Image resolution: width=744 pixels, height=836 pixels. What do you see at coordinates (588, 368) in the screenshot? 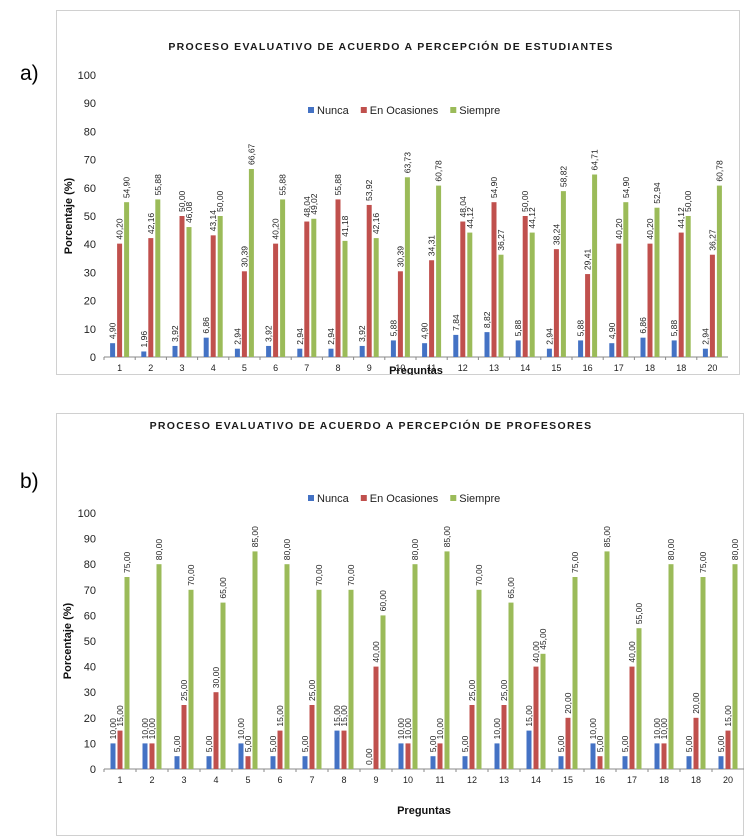
I see `x-tick-label: 16` at bounding box center [588, 368].